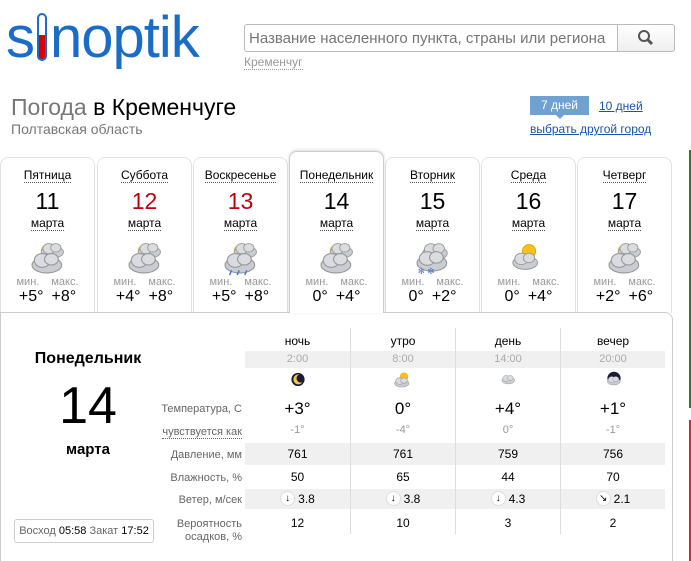  What do you see at coordinates (201, 409) in the screenshot?
I see `label-temperature: Температура, С` at bounding box center [201, 409].